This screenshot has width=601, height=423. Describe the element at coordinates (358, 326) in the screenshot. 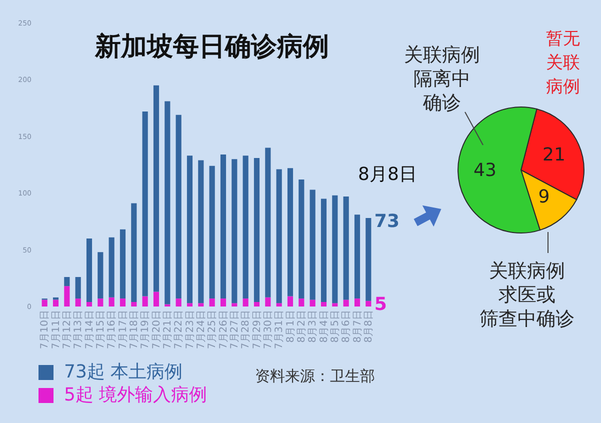

I see `x-tick-label: 8月7日` at that location.